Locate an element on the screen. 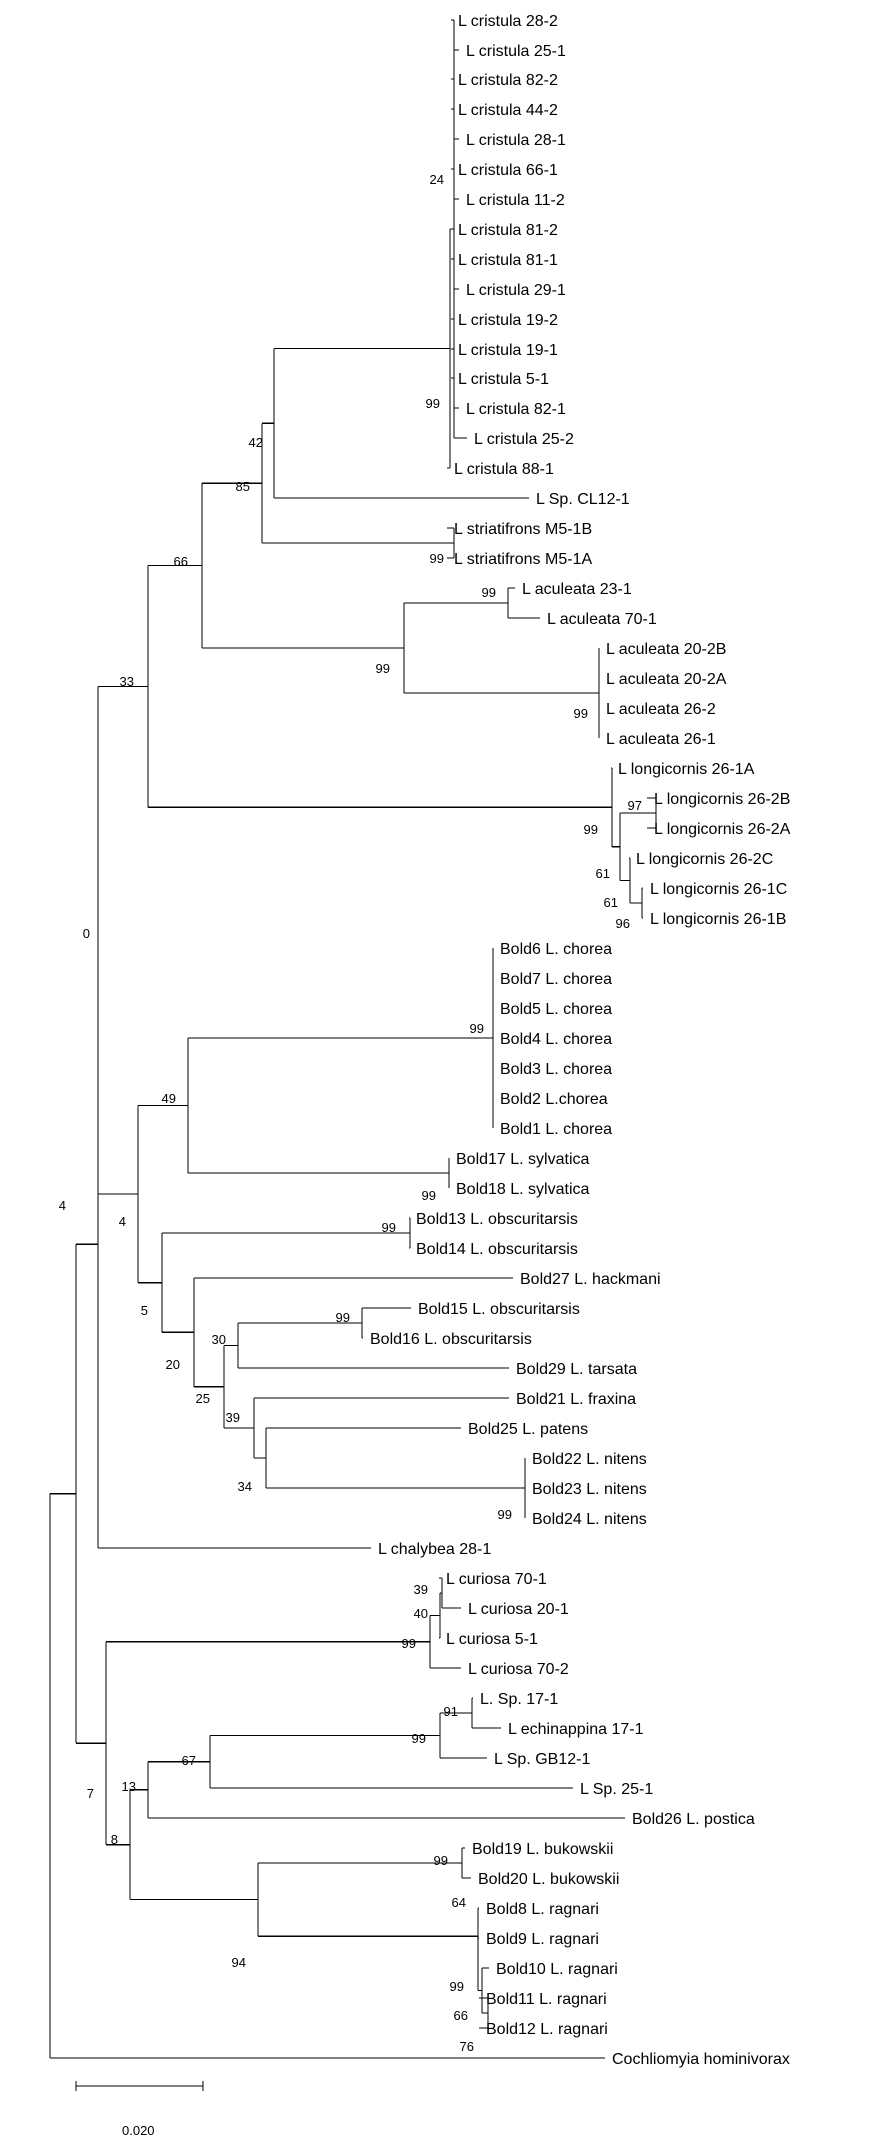 The image size is (876, 2148). leaf-label: L curiosa 70-1 is located at coordinates (496, 1579).